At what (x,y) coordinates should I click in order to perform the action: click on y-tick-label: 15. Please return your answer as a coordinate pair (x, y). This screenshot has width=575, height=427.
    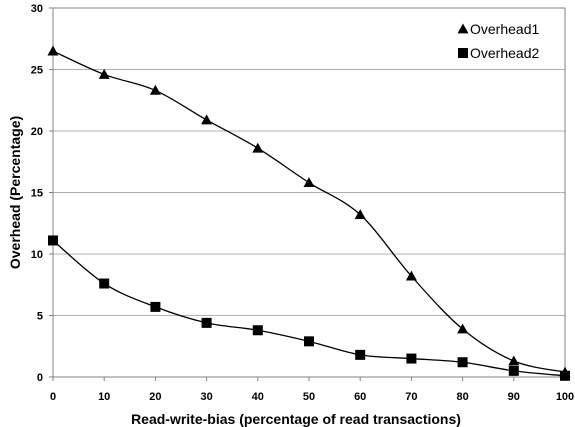
    Looking at the image, I should click on (37, 194).